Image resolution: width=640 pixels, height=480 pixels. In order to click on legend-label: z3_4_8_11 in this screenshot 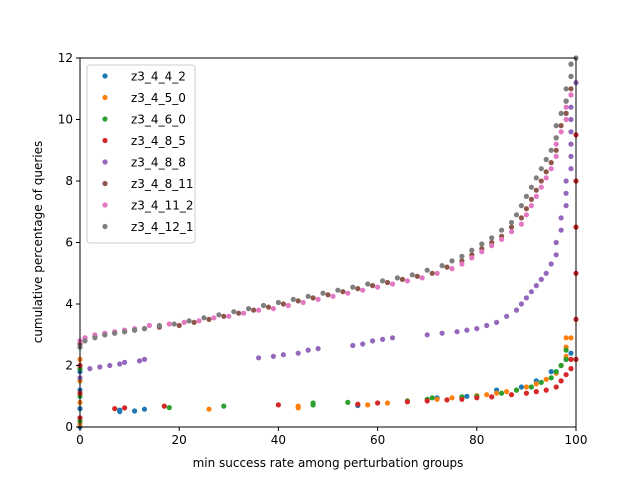, I will do `click(162, 184)`.